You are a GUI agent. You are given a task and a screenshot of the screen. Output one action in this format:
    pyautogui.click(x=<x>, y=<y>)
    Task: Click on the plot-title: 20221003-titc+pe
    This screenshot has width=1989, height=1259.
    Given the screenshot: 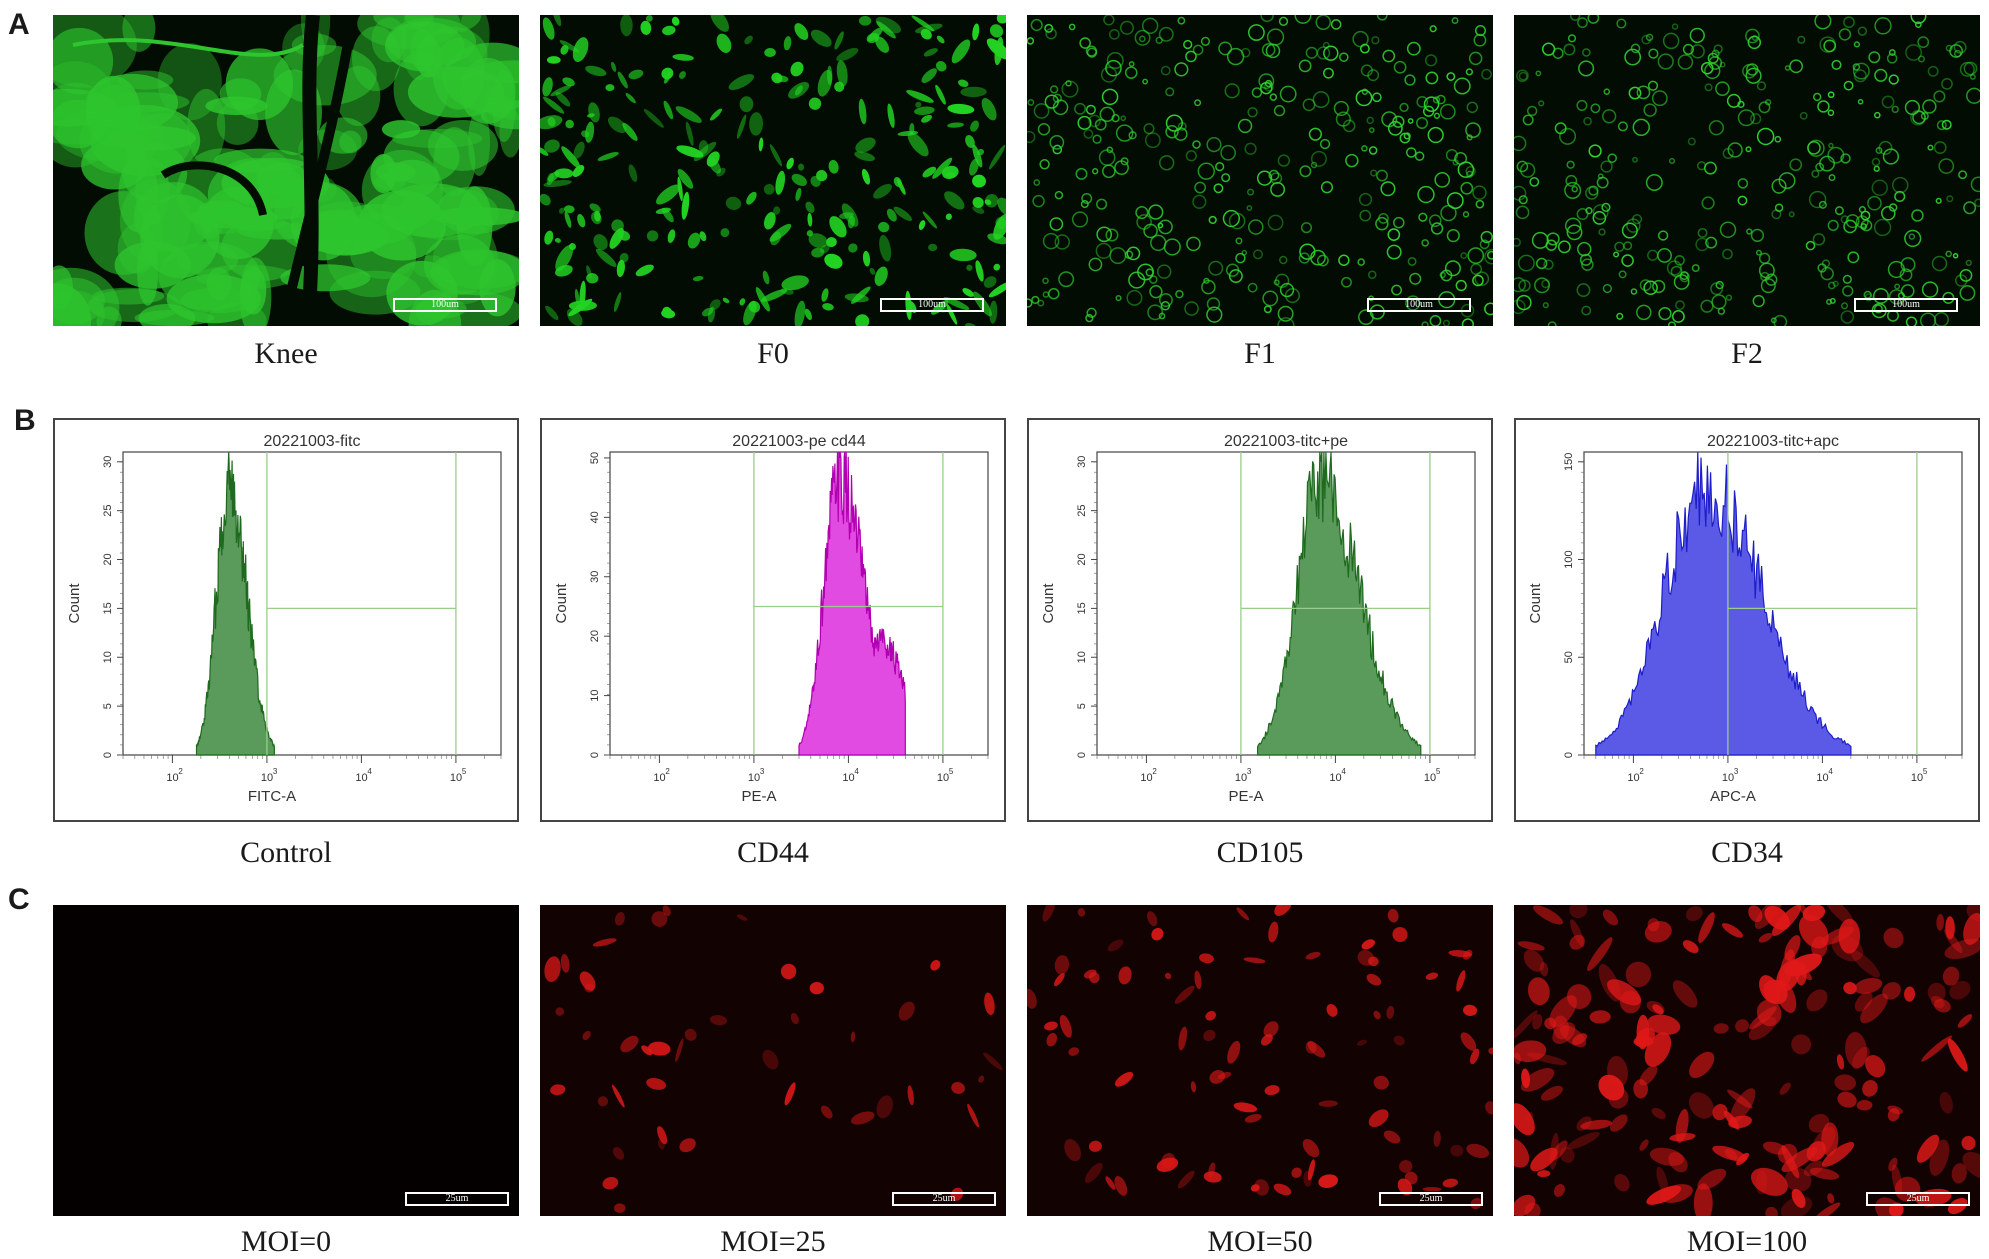 What is the action you would take?
    pyautogui.click(x=1286, y=441)
    